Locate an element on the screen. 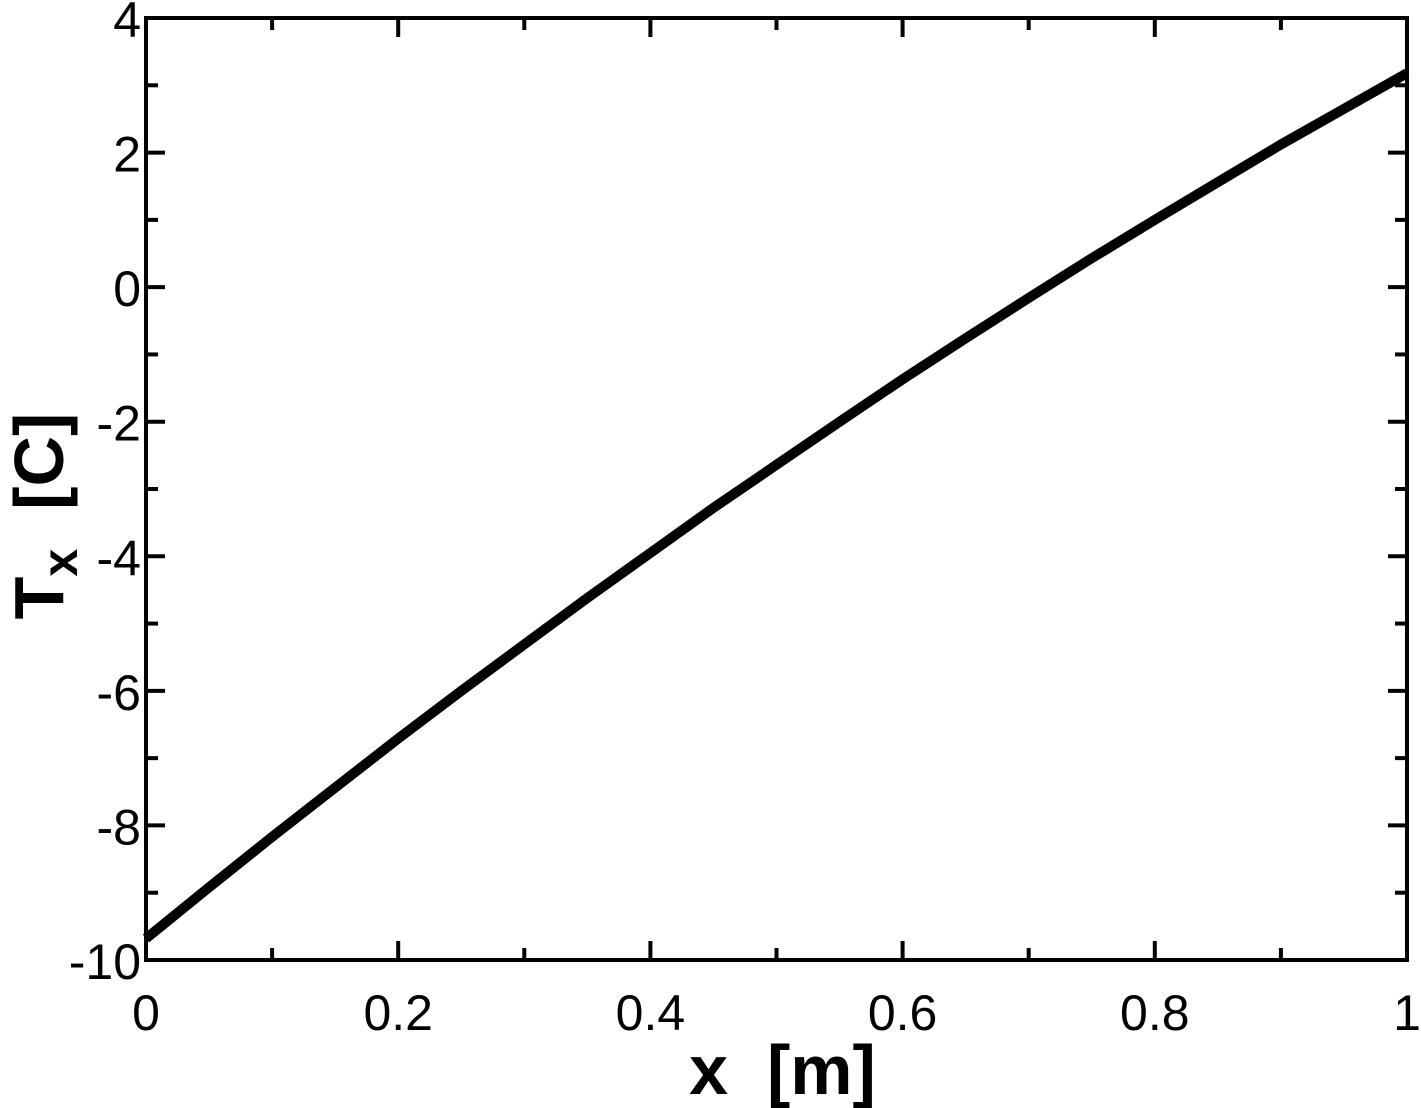 This screenshot has height=1108, width=1421. y-tick-label: -4 is located at coordinates (119, 558).